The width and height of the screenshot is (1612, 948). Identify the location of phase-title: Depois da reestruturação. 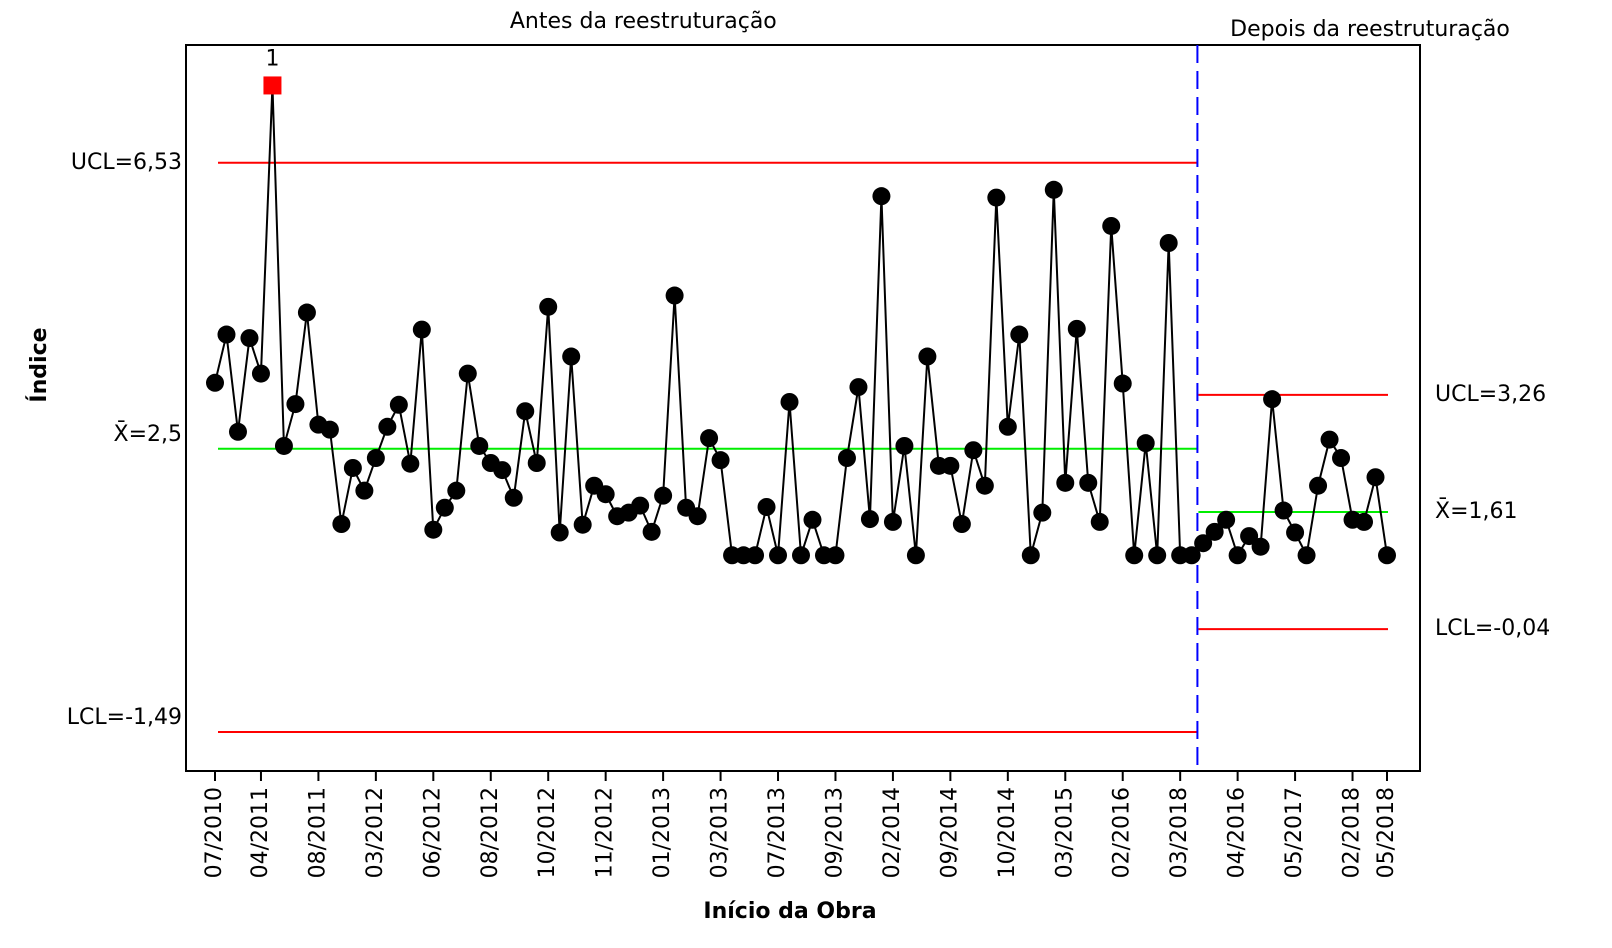
(1370, 29).